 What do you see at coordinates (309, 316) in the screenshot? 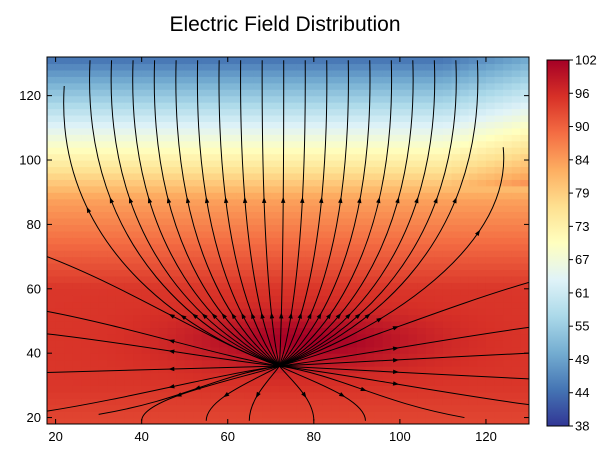
I see `streamline-arrow` at bounding box center [309, 316].